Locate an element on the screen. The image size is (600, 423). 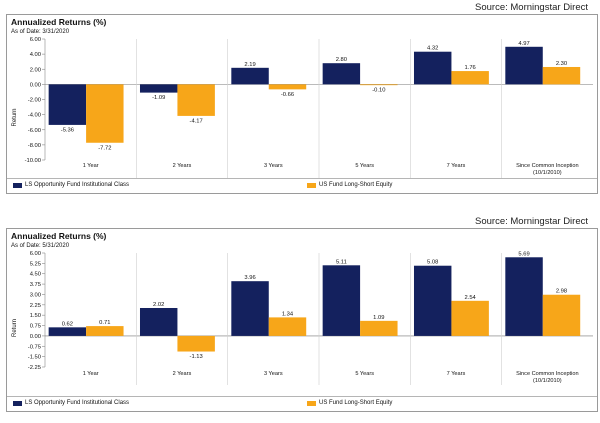
data-label: 5.11 is located at coordinates (341, 262).